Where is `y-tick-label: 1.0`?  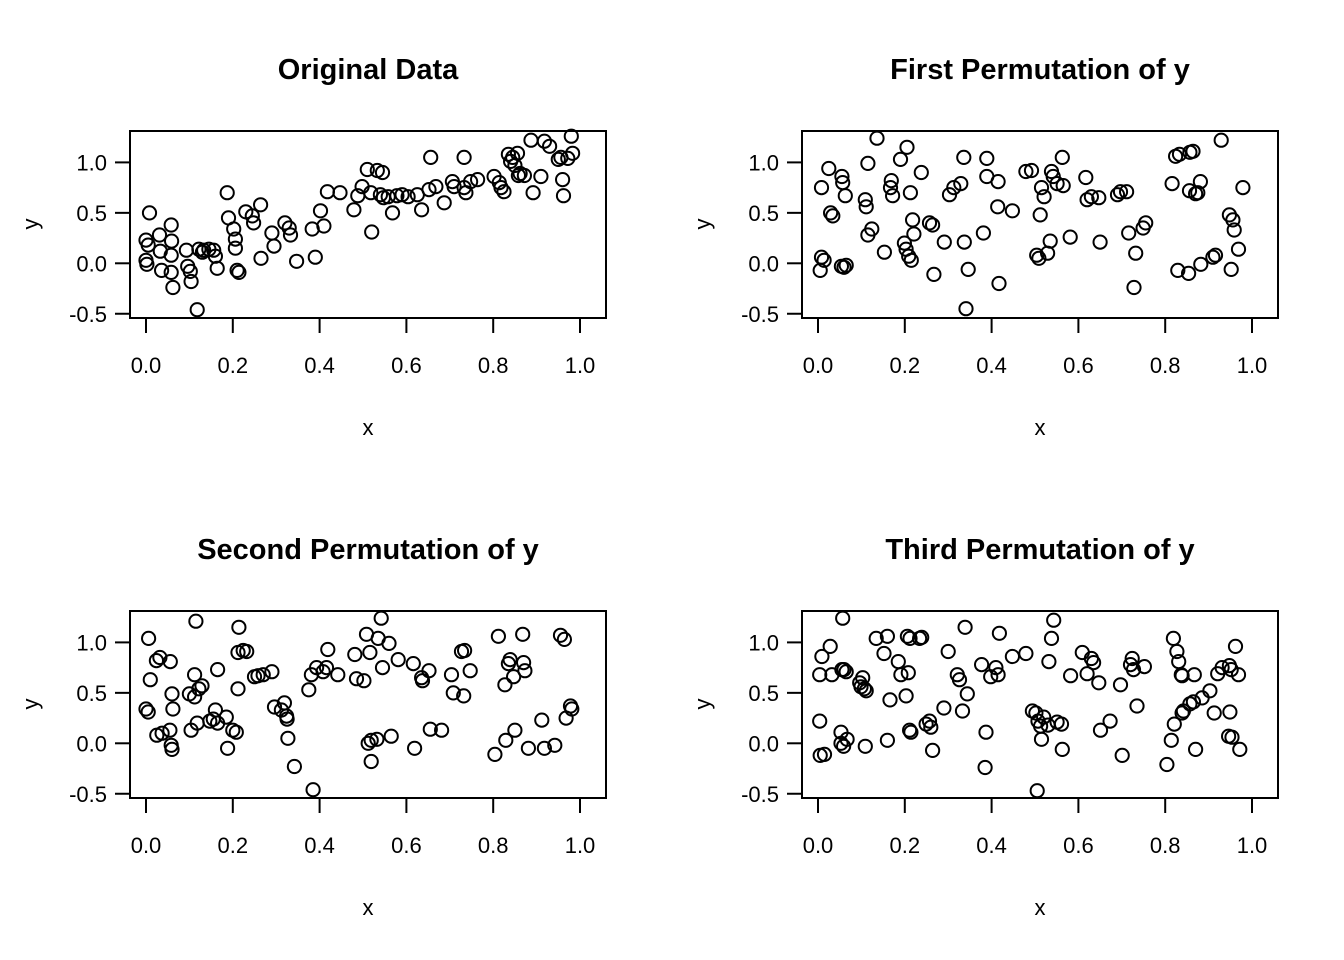 y-tick-label: 1.0 is located at coordinates (763, 642).